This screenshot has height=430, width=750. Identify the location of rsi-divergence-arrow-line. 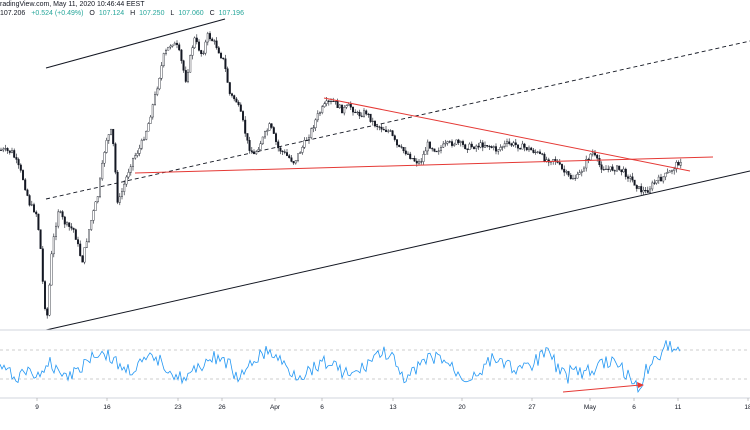
(601, 388).